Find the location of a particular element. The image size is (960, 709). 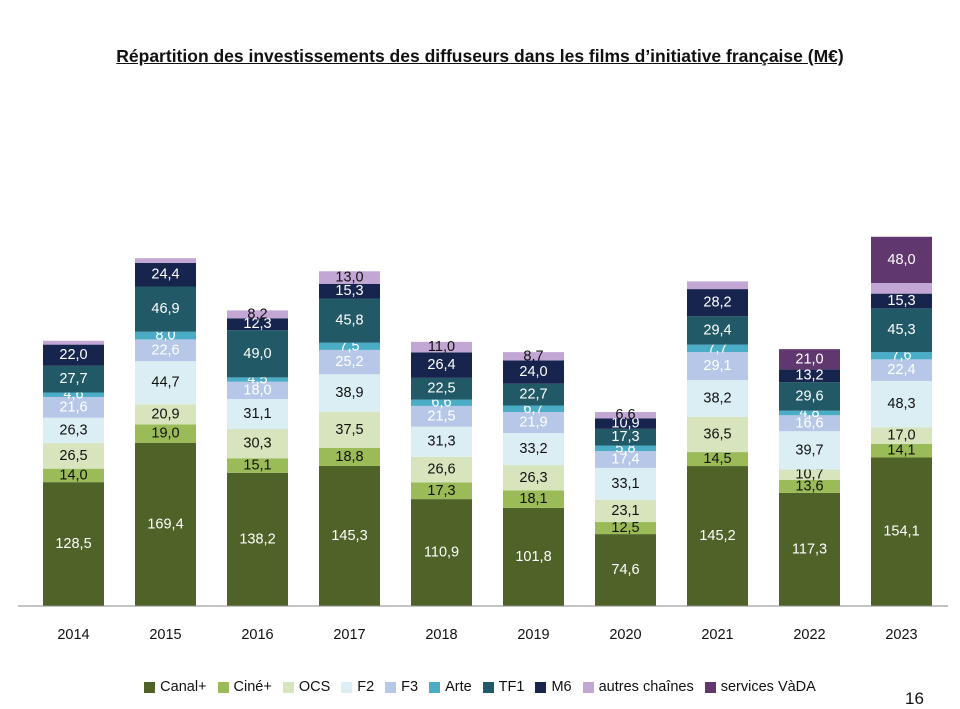

data-label: 30,3 is located at coordinates (257, 444).